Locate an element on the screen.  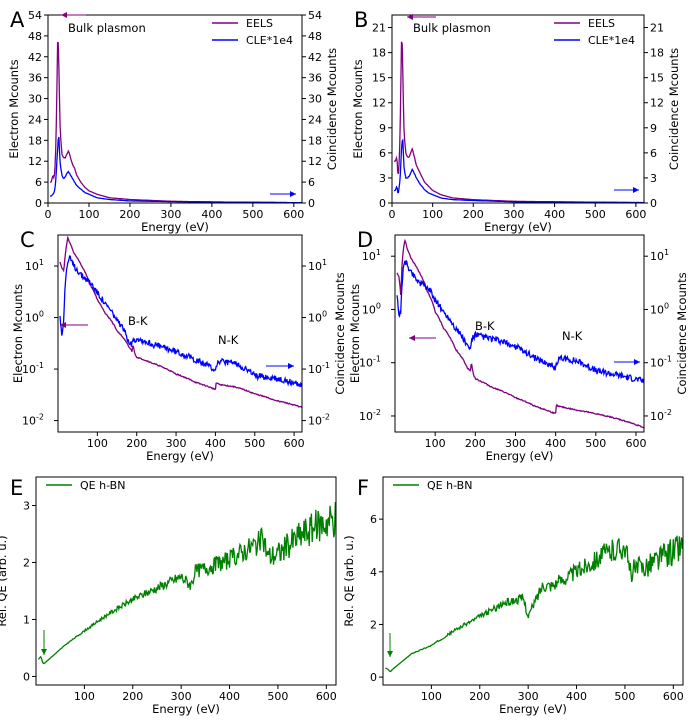
y2-tick-label: 10¹ is located at coordinates (317, 265).